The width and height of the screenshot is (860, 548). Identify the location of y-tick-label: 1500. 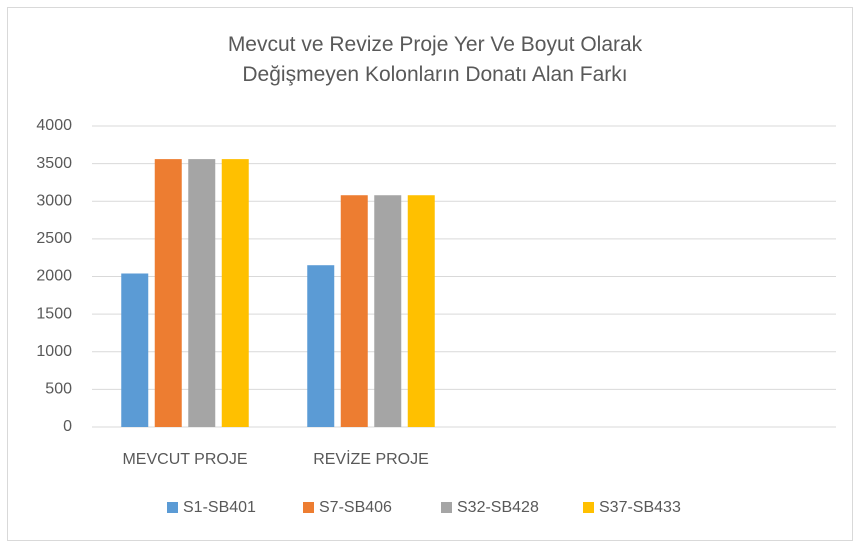
(54, 313).